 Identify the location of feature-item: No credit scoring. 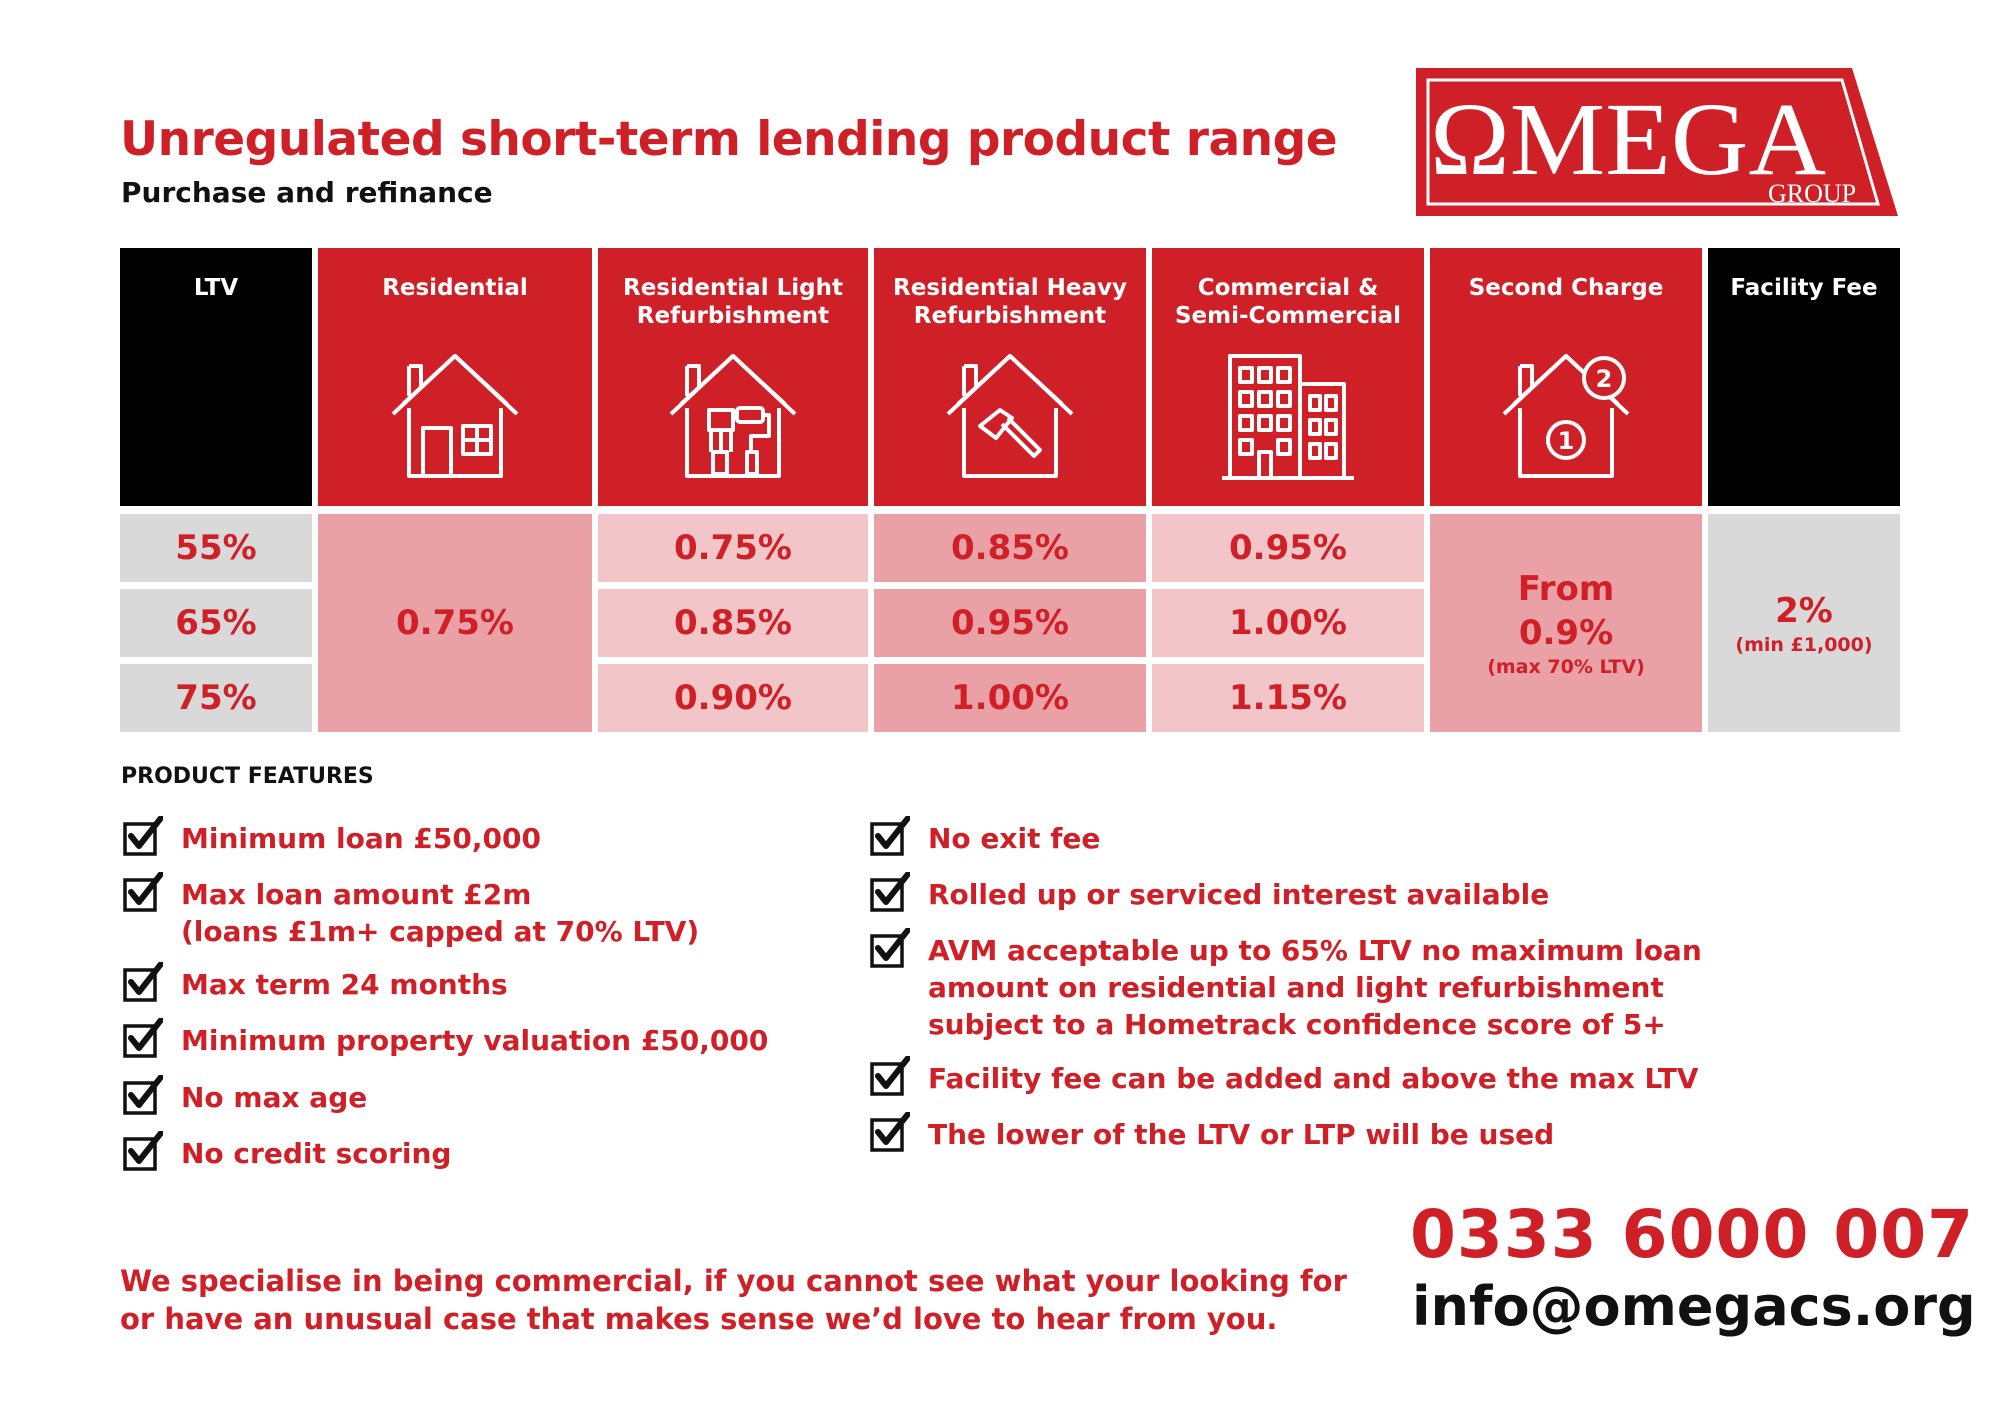
(286, 1152).